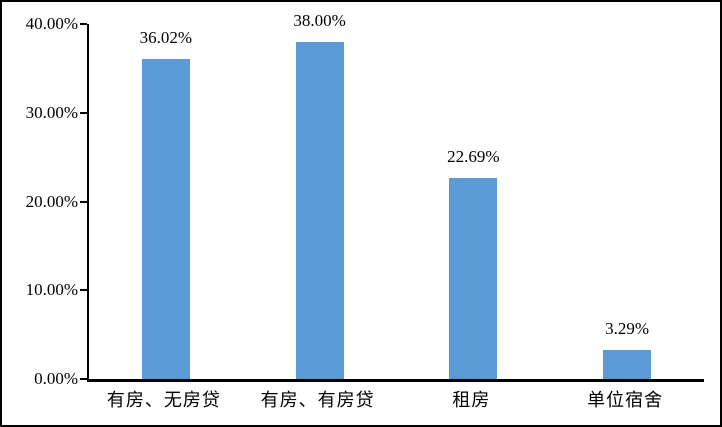 This screenshot has height=427, width=722. I want to click on bar-data-label: 36.02%, so click(166, 38).